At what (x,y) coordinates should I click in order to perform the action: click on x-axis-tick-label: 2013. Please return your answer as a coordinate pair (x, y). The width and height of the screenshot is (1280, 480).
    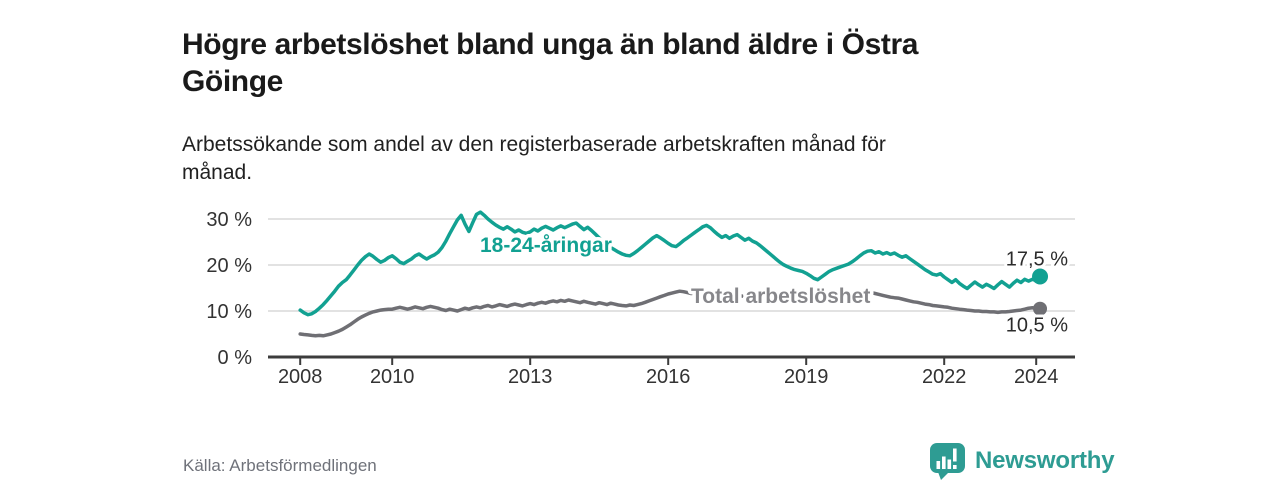
    Looking at the image, I should click on (530, 377).